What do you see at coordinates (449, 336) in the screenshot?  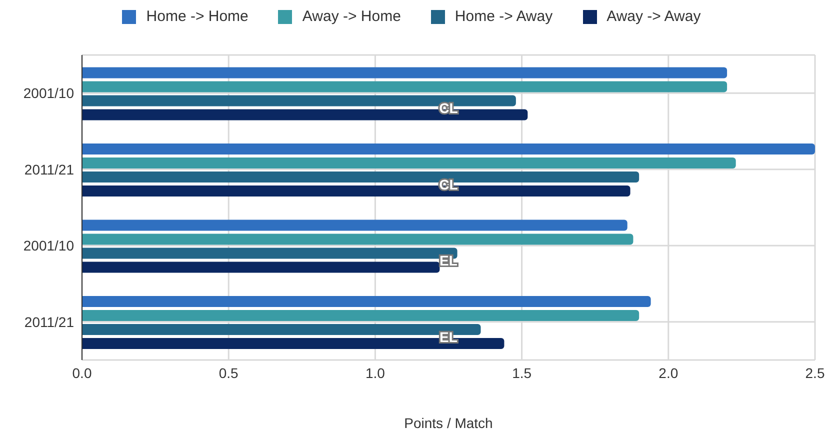 I see `annotation: EL` at bounding box center [449, 336].